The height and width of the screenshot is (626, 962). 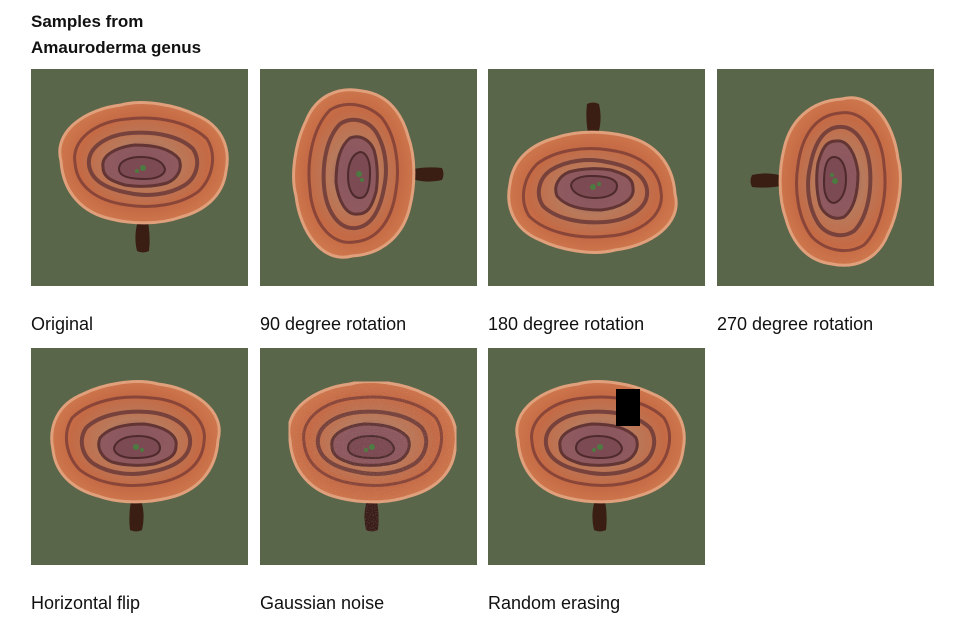 I want to click on title-line-2: Amauroderma genus, so click(x=116, y=47).